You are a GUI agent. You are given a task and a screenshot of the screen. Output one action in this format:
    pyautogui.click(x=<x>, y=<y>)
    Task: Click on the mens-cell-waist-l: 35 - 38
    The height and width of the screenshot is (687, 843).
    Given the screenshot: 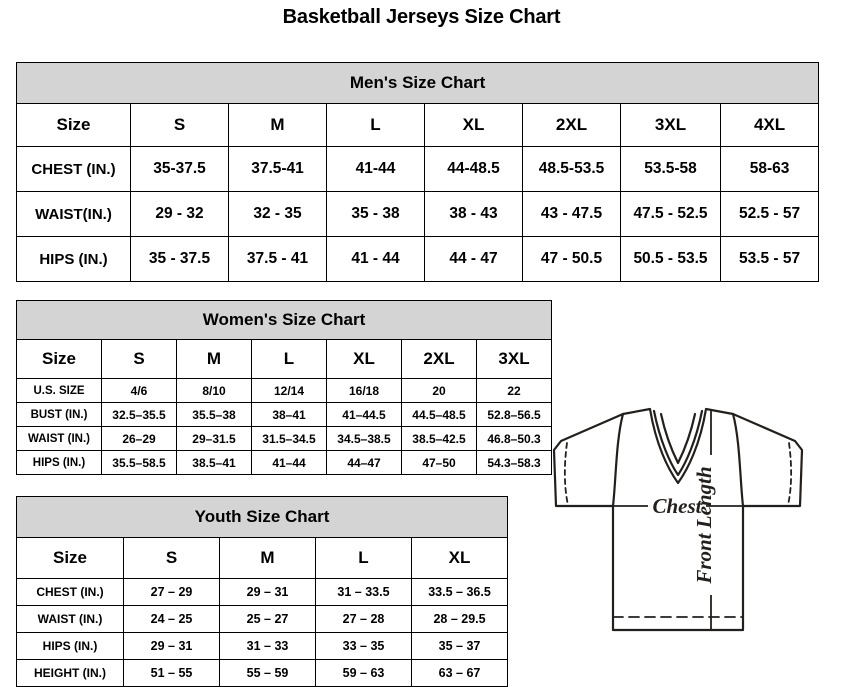 What is the action you would take?
    pyautogui.click(x=375, y=214)
    